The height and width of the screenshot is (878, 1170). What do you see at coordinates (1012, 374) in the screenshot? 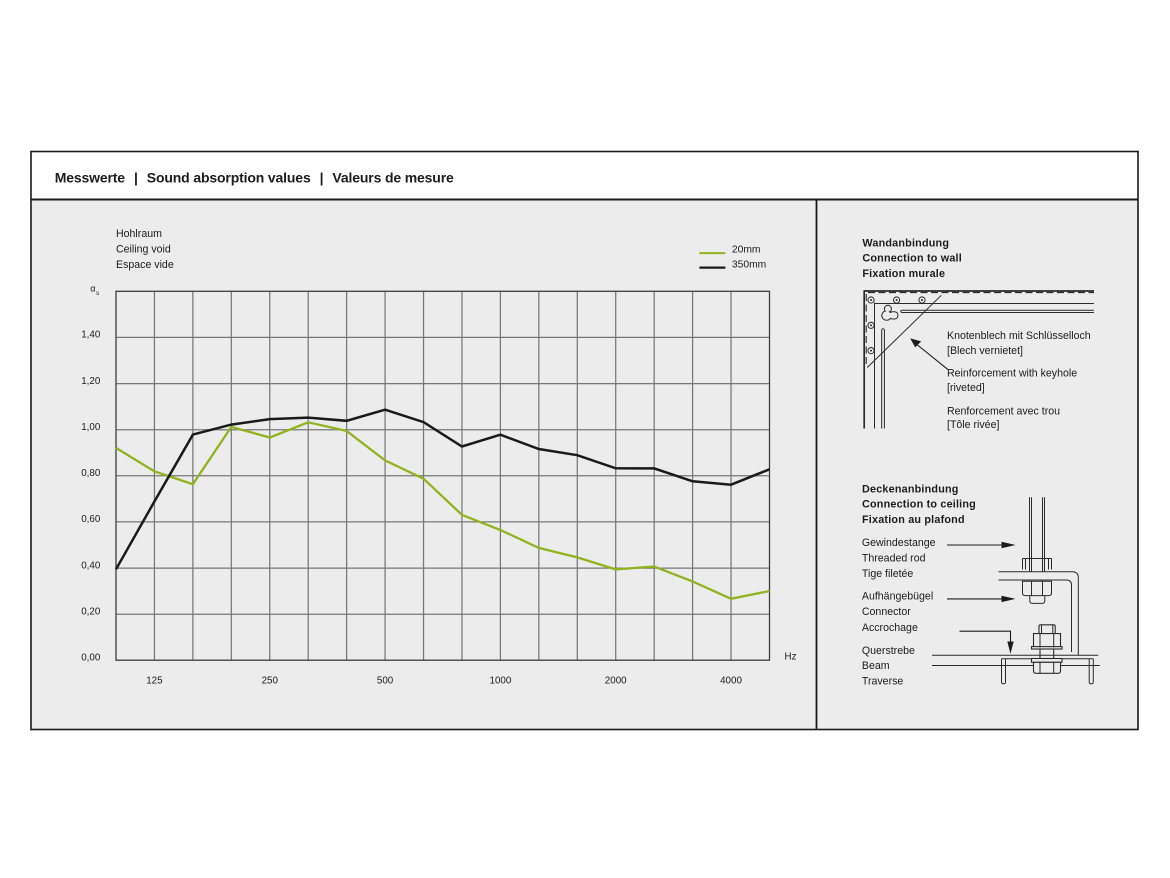
I see `svg-text: Reinforcement with keyhole` at bounding box center [1012, 374].